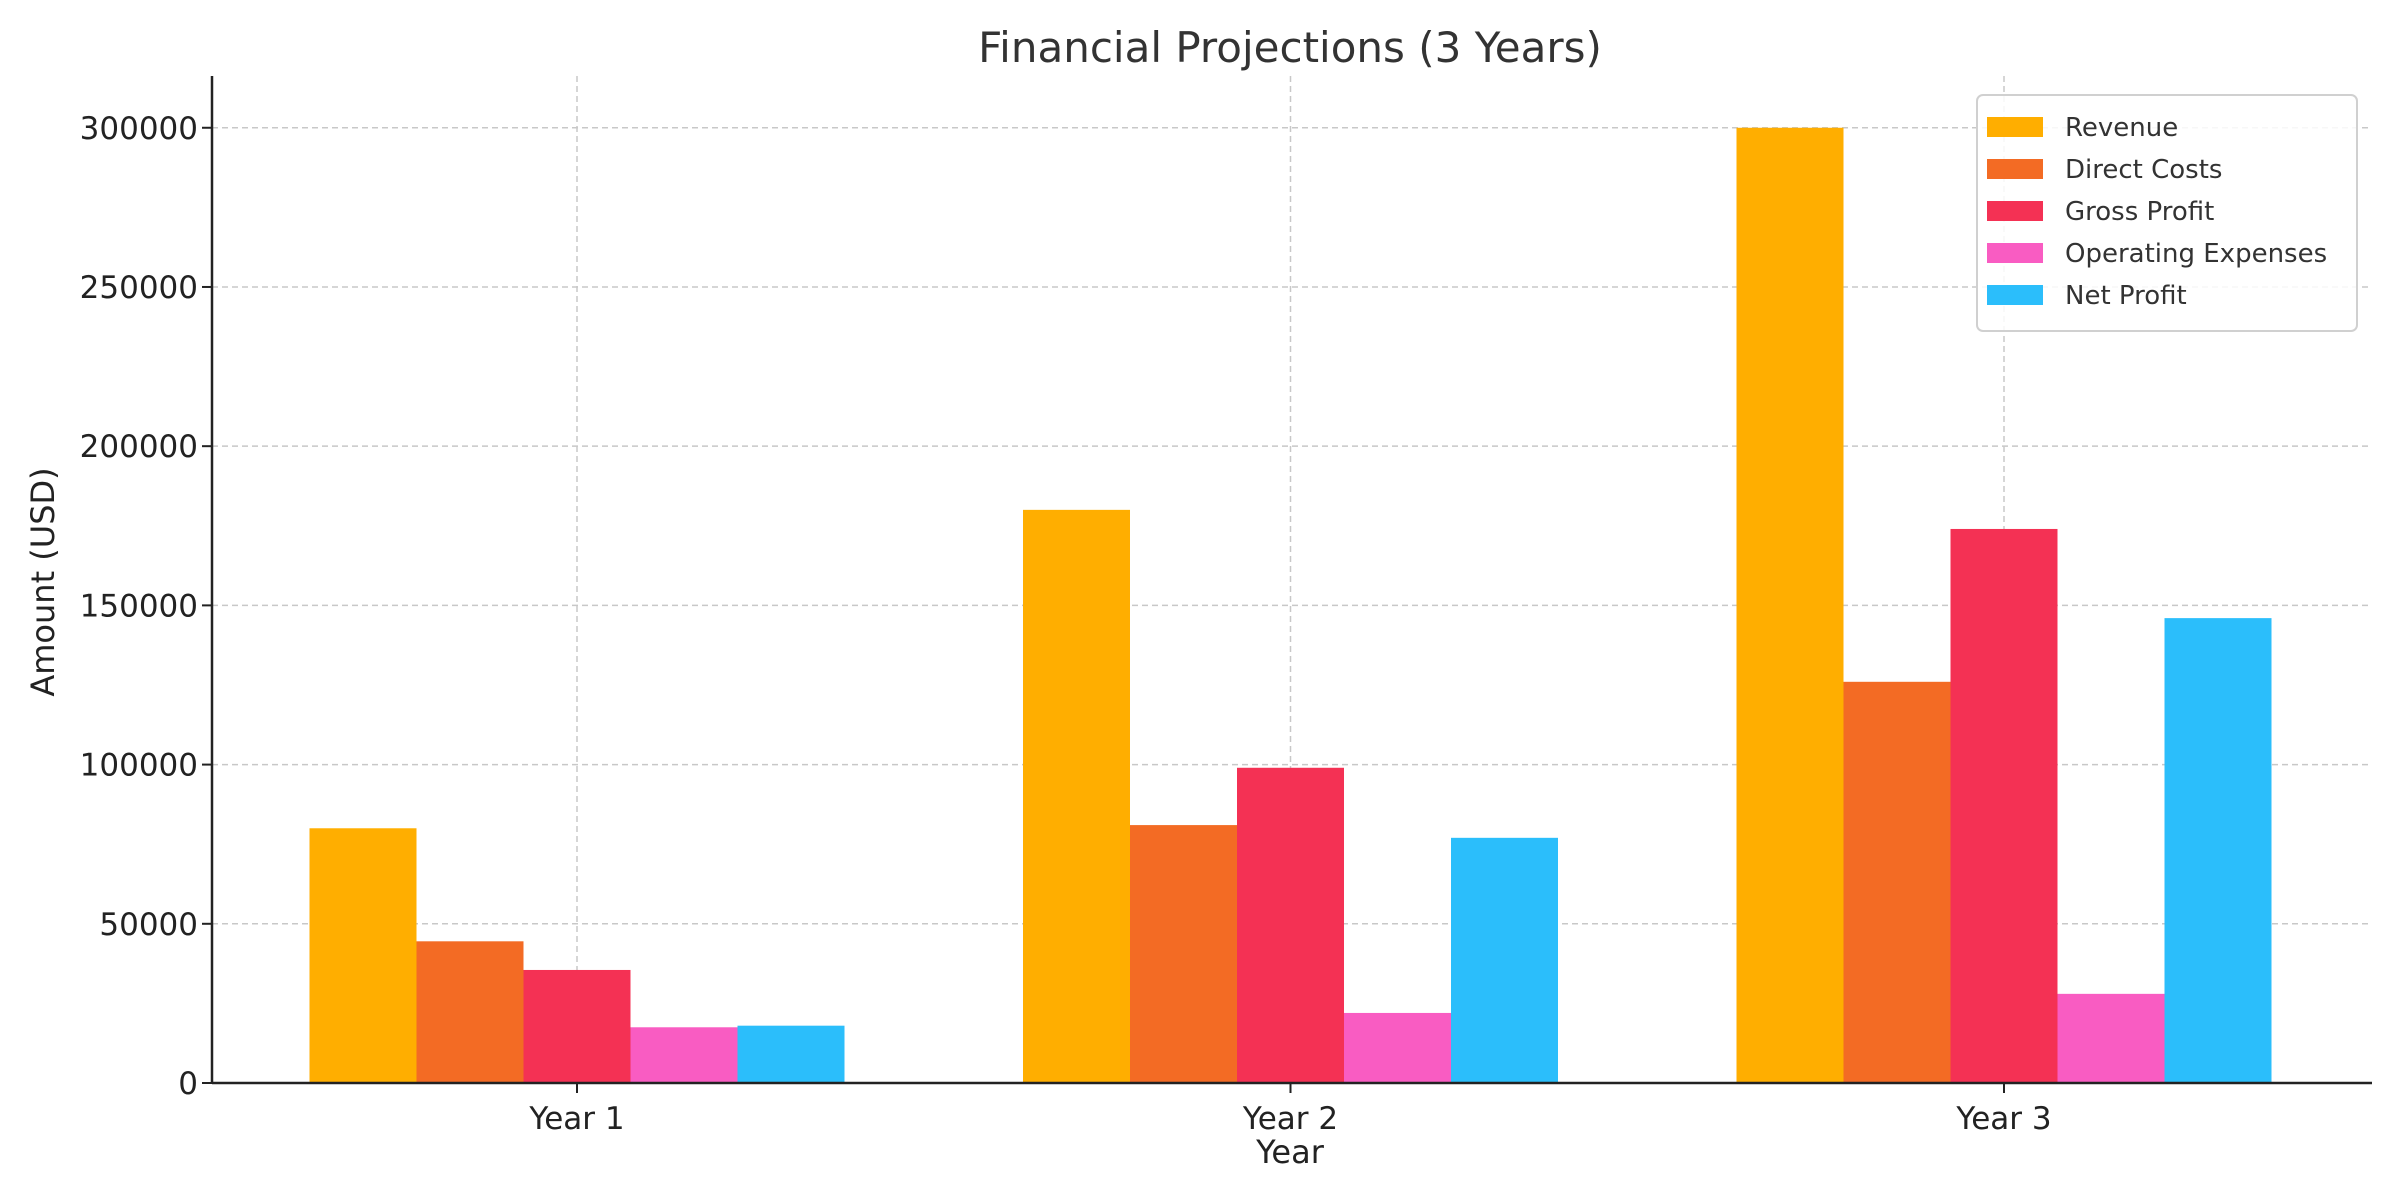  I want to click on y-axis-ticks: 0 50000 100000 150000 200000 250000 300000, so click(146, 606).